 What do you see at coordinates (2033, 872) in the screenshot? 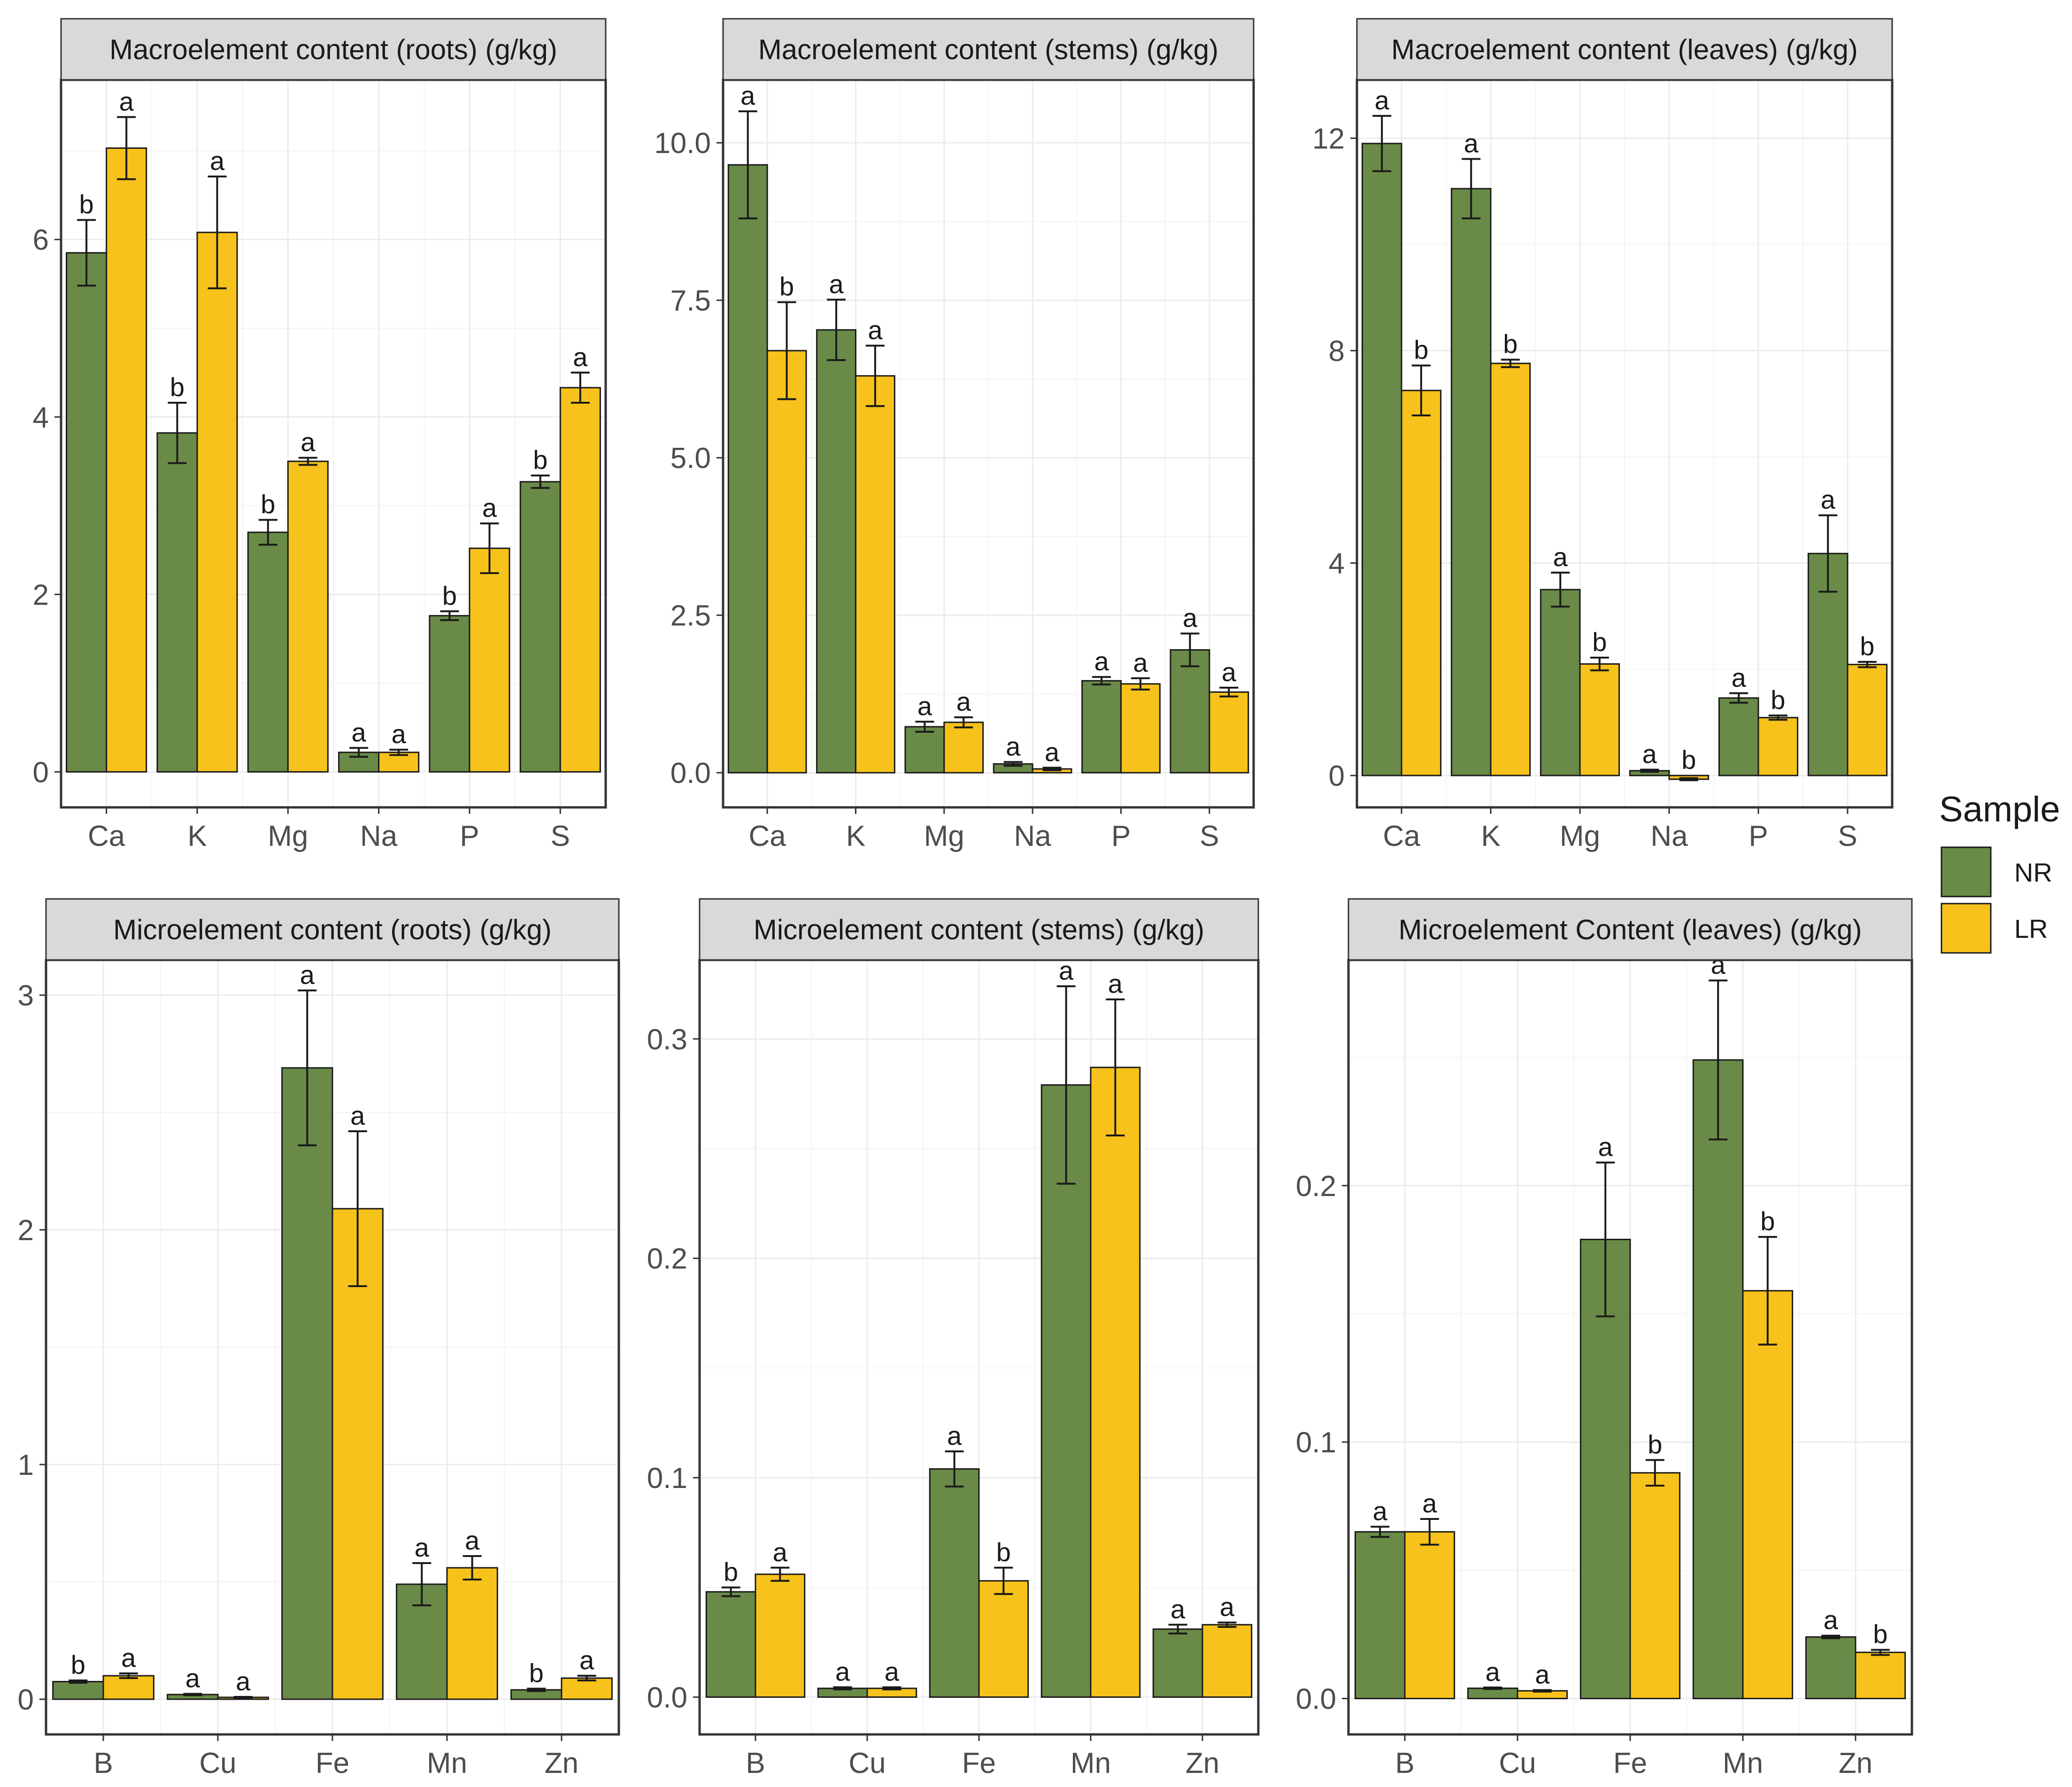
I see `legend-label-nr: NR` at bounding box center [2033, 872].